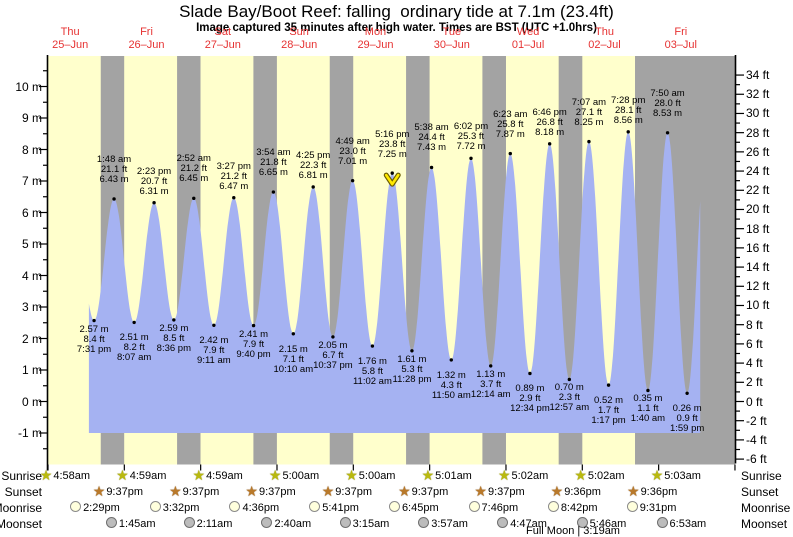 This screenshot has width=793, height=537. What do you see at coordinates (451, 38) in the screenshot?
I see `day-label: Tue 30–Jun` at bounding box center [451, 38].